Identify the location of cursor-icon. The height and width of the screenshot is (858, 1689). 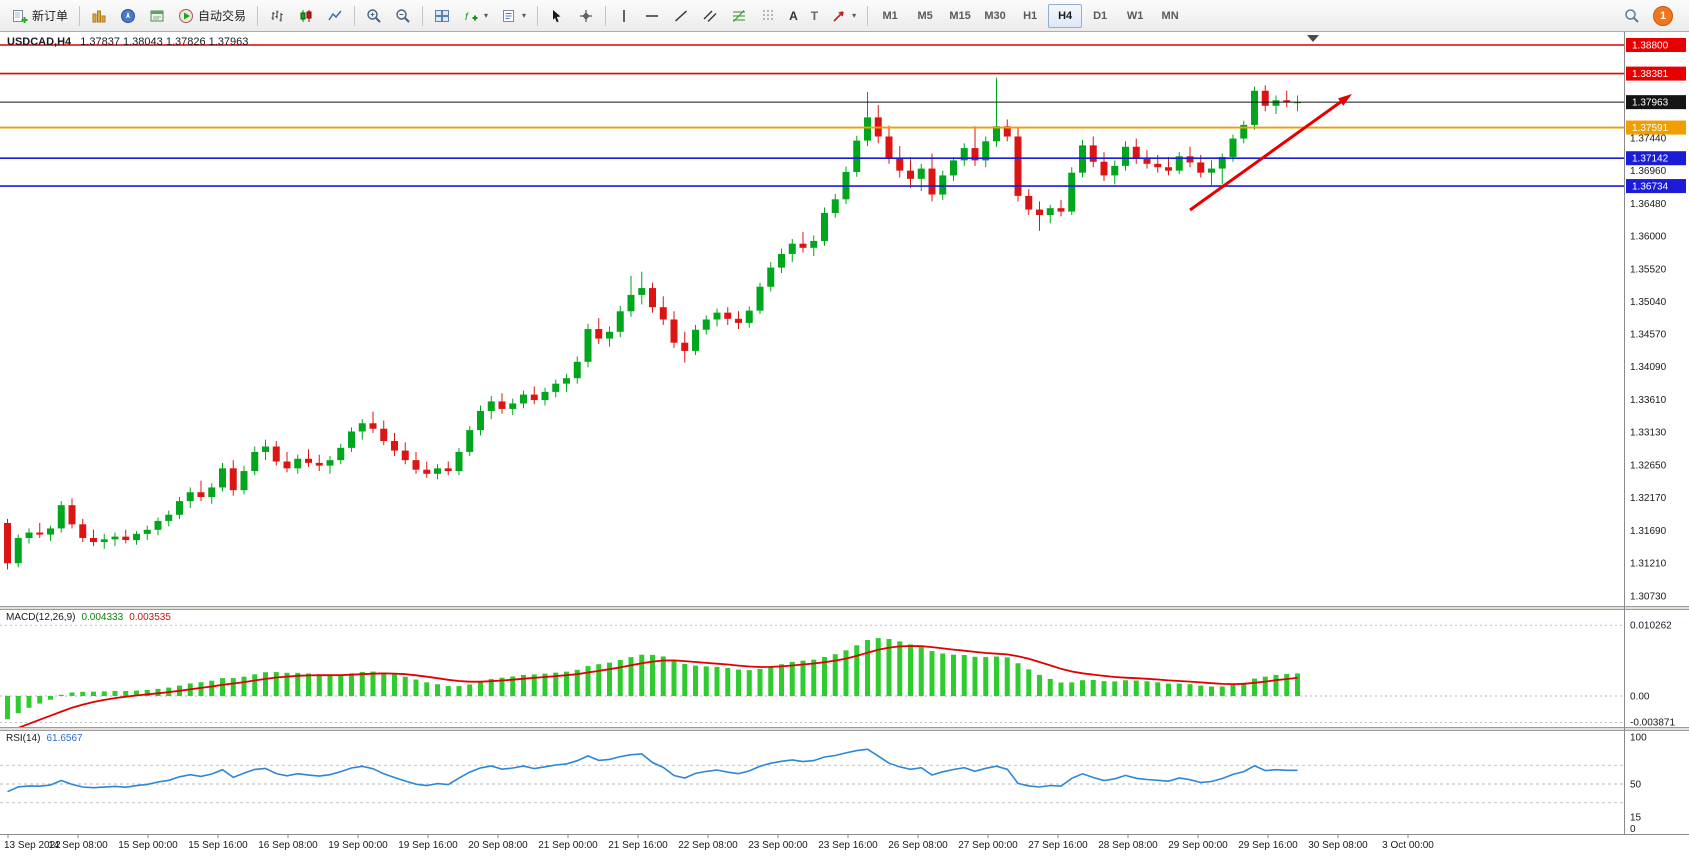
(557, 15).